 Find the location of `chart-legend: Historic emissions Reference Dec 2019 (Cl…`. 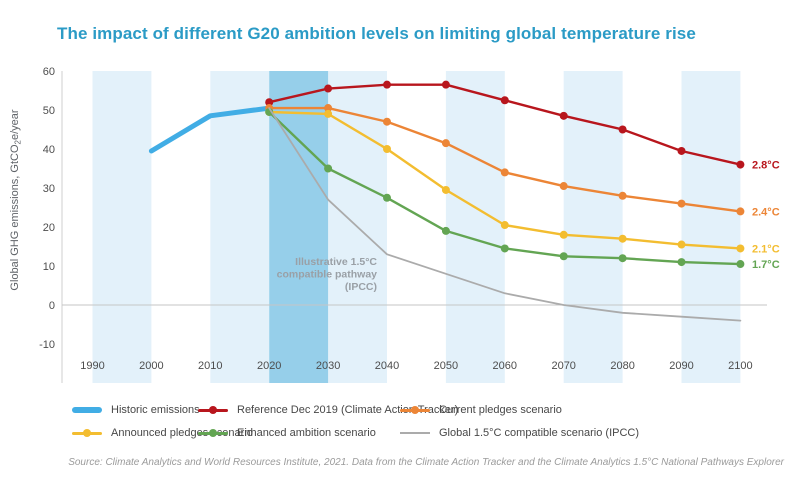

chart-legend: Historic emissions Reference Dec 2019 (Cl… is located at coordinates (400, 422).